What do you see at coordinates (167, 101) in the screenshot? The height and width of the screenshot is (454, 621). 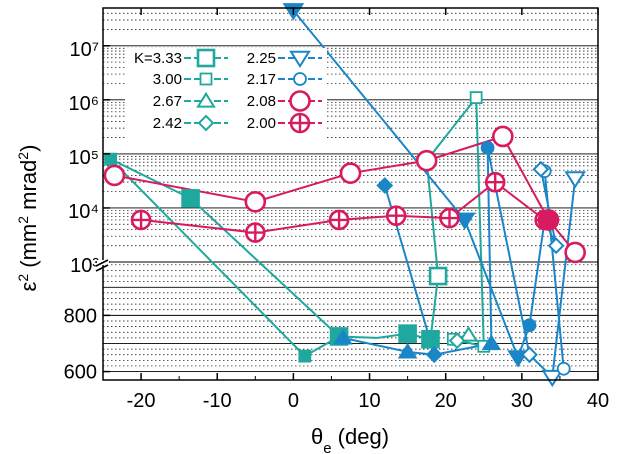 I see `legend-label: 2.67` at bounding box center [167, 101].